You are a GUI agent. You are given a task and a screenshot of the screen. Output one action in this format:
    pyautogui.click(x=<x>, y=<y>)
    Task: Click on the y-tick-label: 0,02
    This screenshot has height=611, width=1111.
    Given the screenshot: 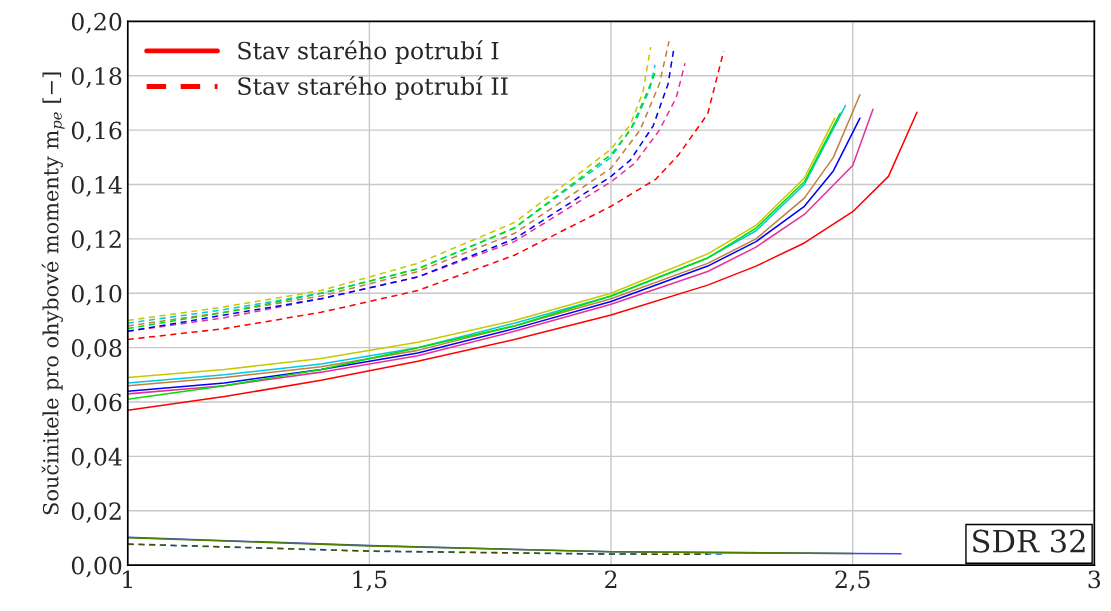 What is the action you would take?
    pyautogui.click(x=96, y=512)
    